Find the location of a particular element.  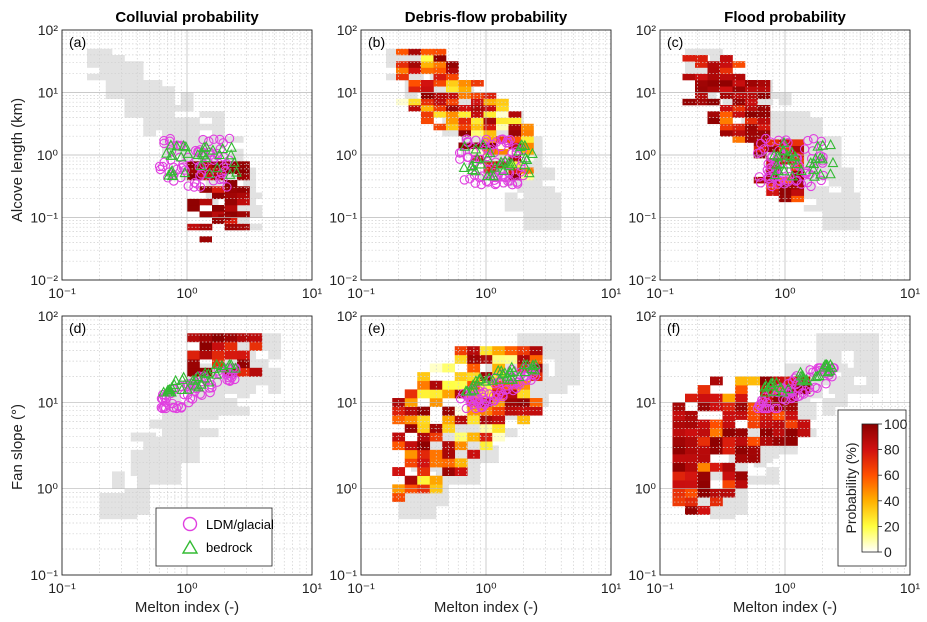

axes-frame is located at coordinates (187, 445).